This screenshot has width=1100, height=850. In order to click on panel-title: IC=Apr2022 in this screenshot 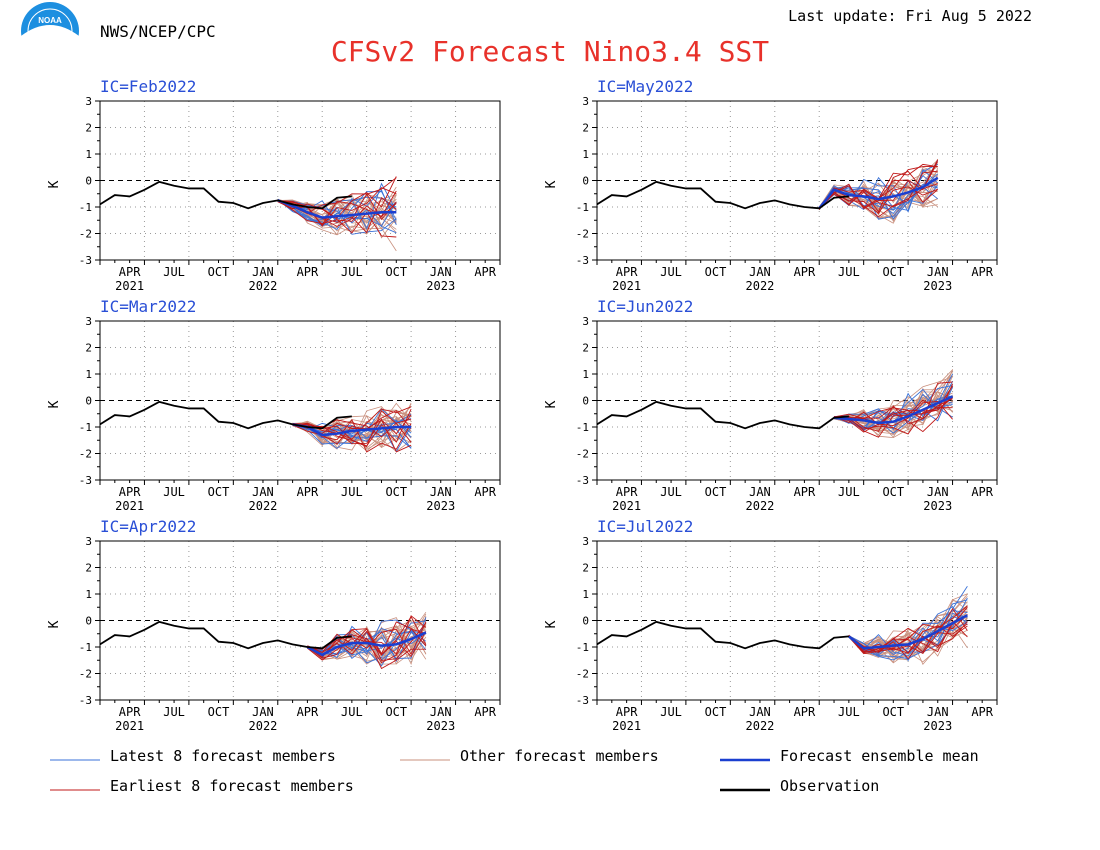, I will do `click(148, 526)`.